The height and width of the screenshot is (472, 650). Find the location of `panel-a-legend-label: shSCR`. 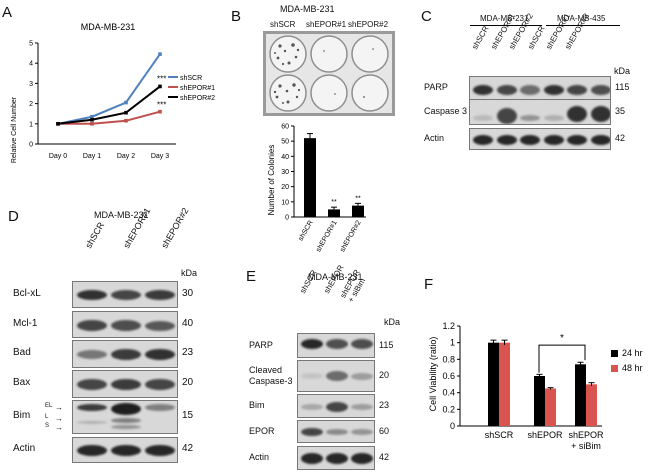

panel-a-legend-label: shSCR is located at coordinates (191, 78).